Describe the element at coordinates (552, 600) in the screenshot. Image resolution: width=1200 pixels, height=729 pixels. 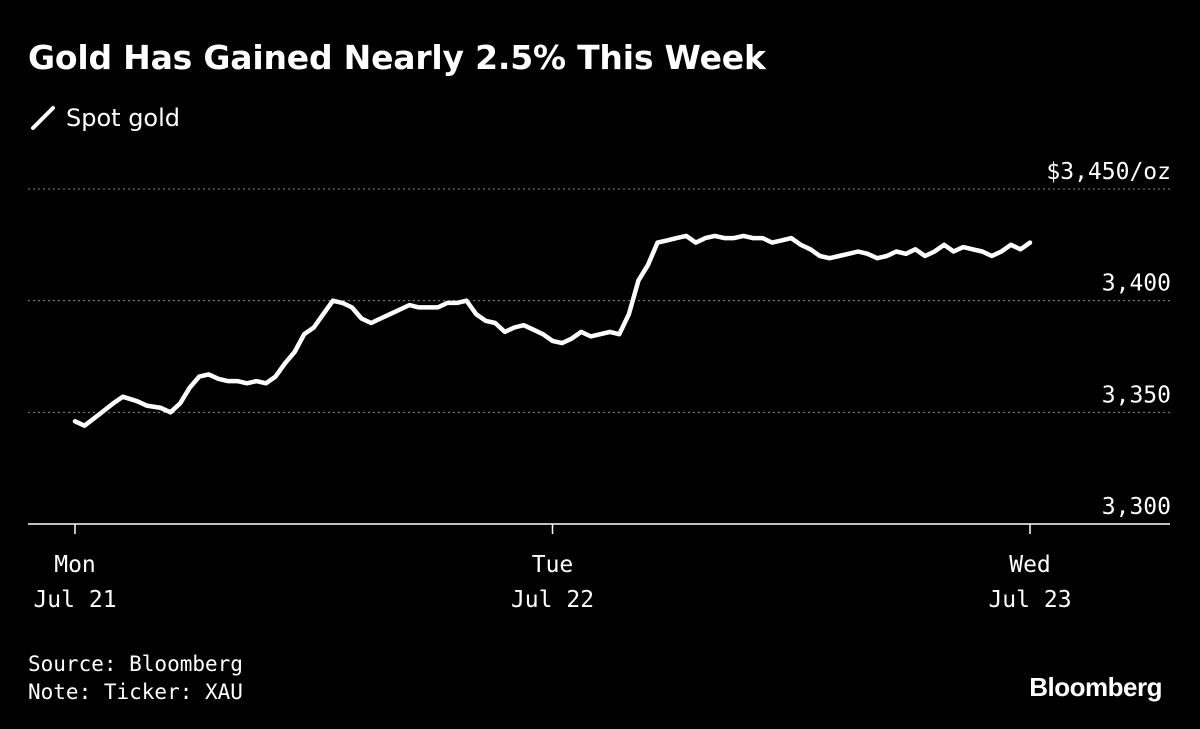
I see `x-tick-label-date: Jul 22` at that location.